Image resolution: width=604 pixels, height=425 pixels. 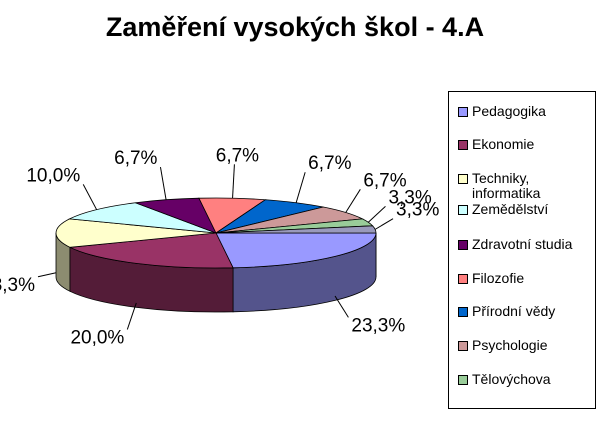 I want to click on legend-label: Přírodní vědy, so click(x=514, y=311).